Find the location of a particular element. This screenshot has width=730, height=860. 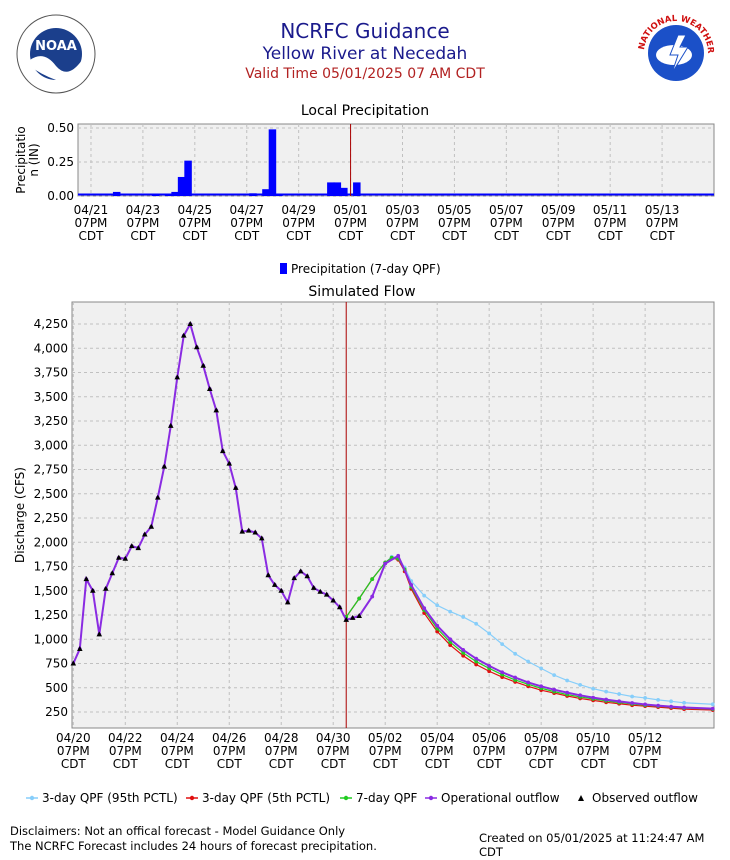

flow-y-tick-label: 3,750 is located at coordinates (51, 373).